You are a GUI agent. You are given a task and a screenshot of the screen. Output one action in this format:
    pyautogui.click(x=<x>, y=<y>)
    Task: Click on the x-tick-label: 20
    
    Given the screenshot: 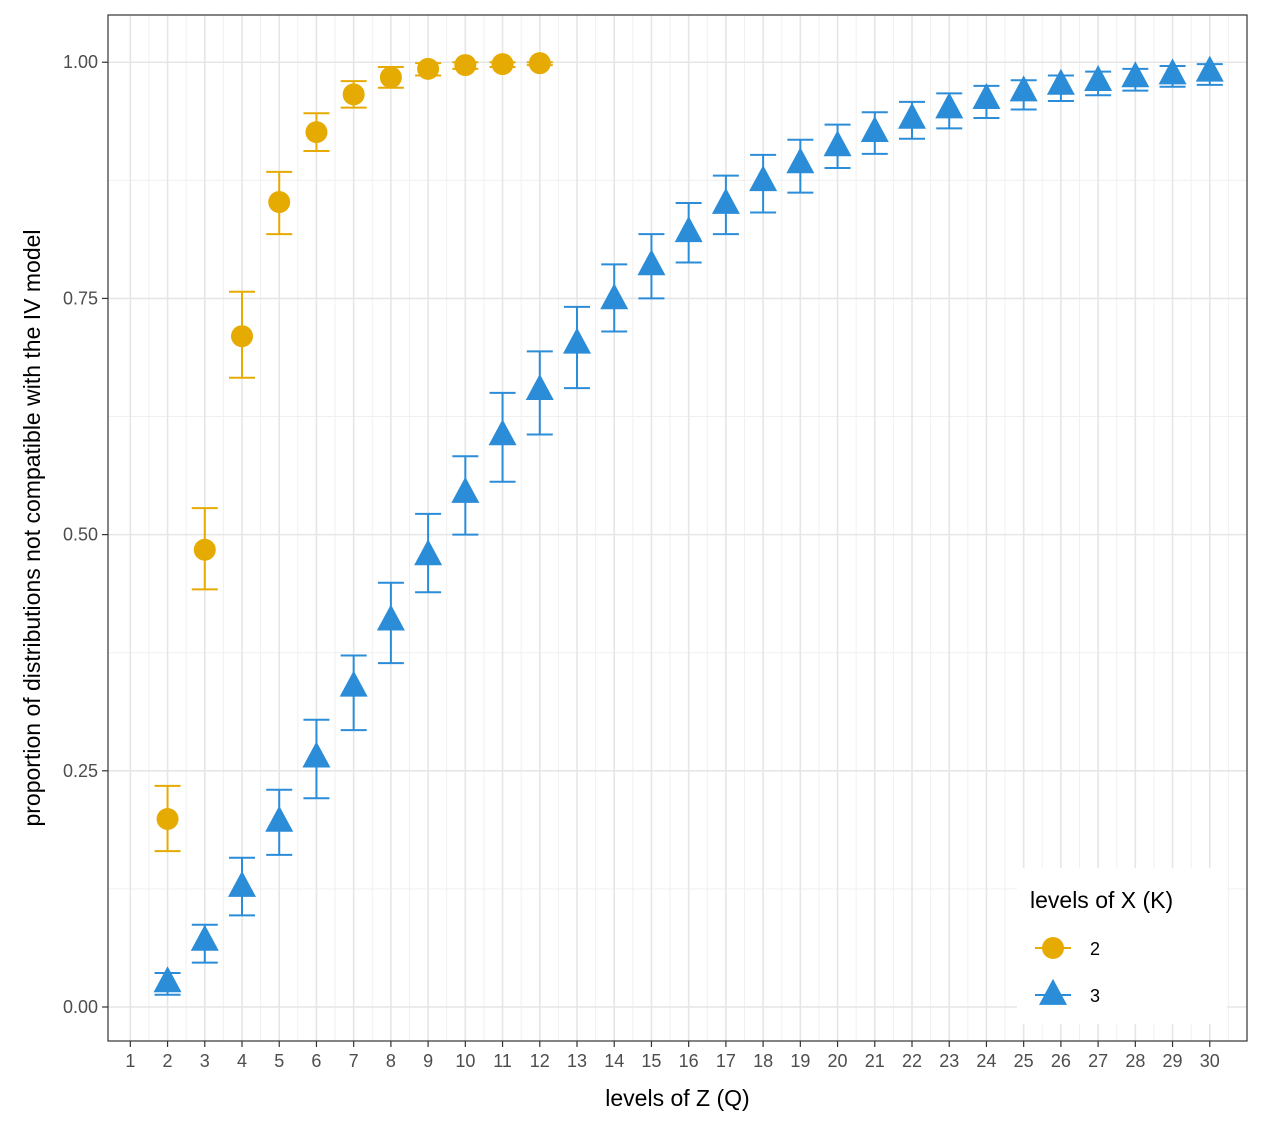 What is the action you would take?
    pyautogui.click(x=838, y=1061)
    